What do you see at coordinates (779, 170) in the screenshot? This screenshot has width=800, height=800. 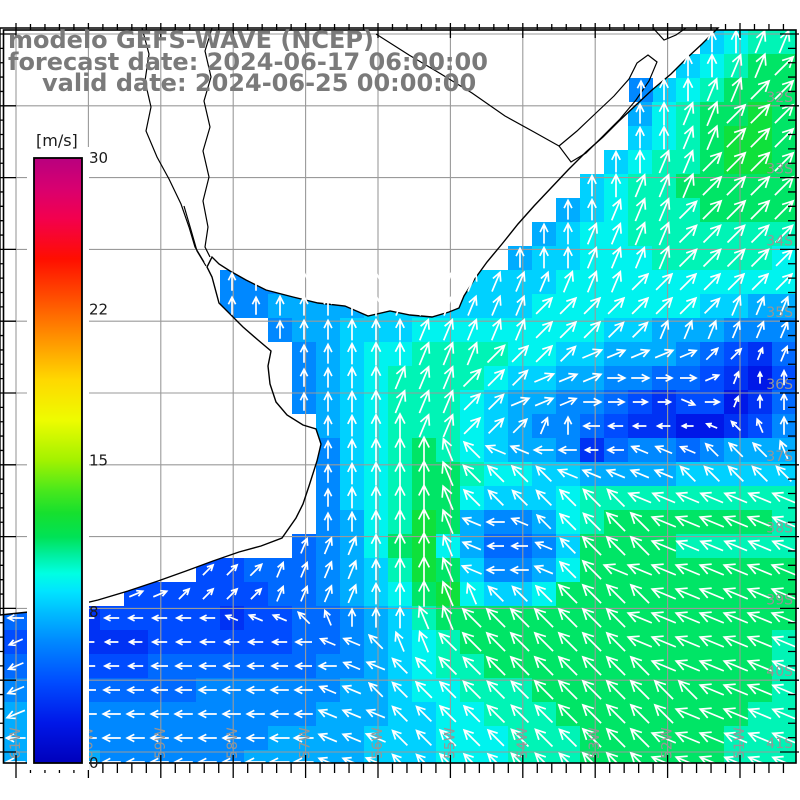 I see `latitude-label: 33S` at bounding box center [779, 170].